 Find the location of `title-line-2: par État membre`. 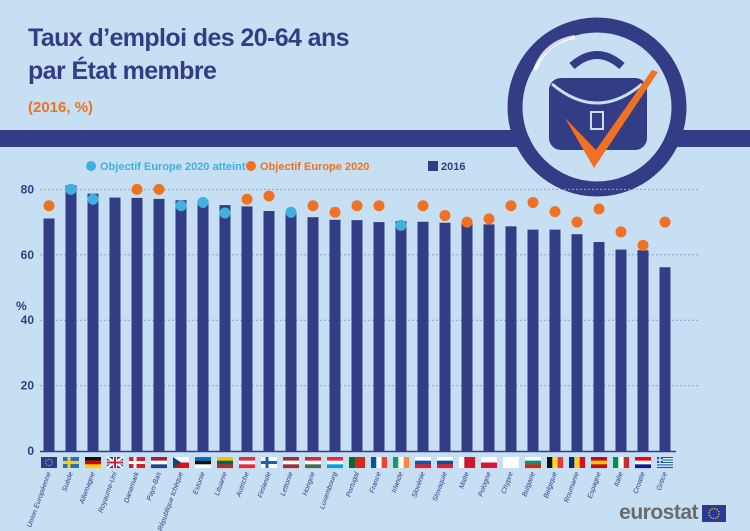

title-line-2: par État membre is located at coordinates (122, 71).